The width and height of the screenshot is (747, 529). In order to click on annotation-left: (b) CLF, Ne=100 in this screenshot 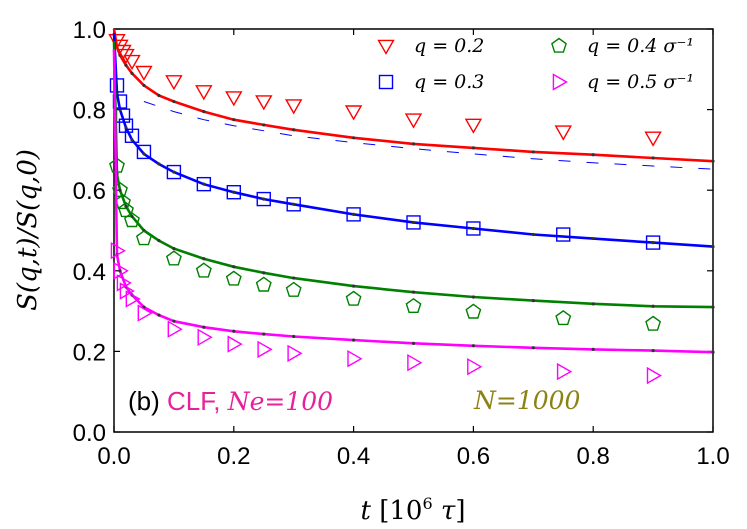, I will do `click(230, 401)`.